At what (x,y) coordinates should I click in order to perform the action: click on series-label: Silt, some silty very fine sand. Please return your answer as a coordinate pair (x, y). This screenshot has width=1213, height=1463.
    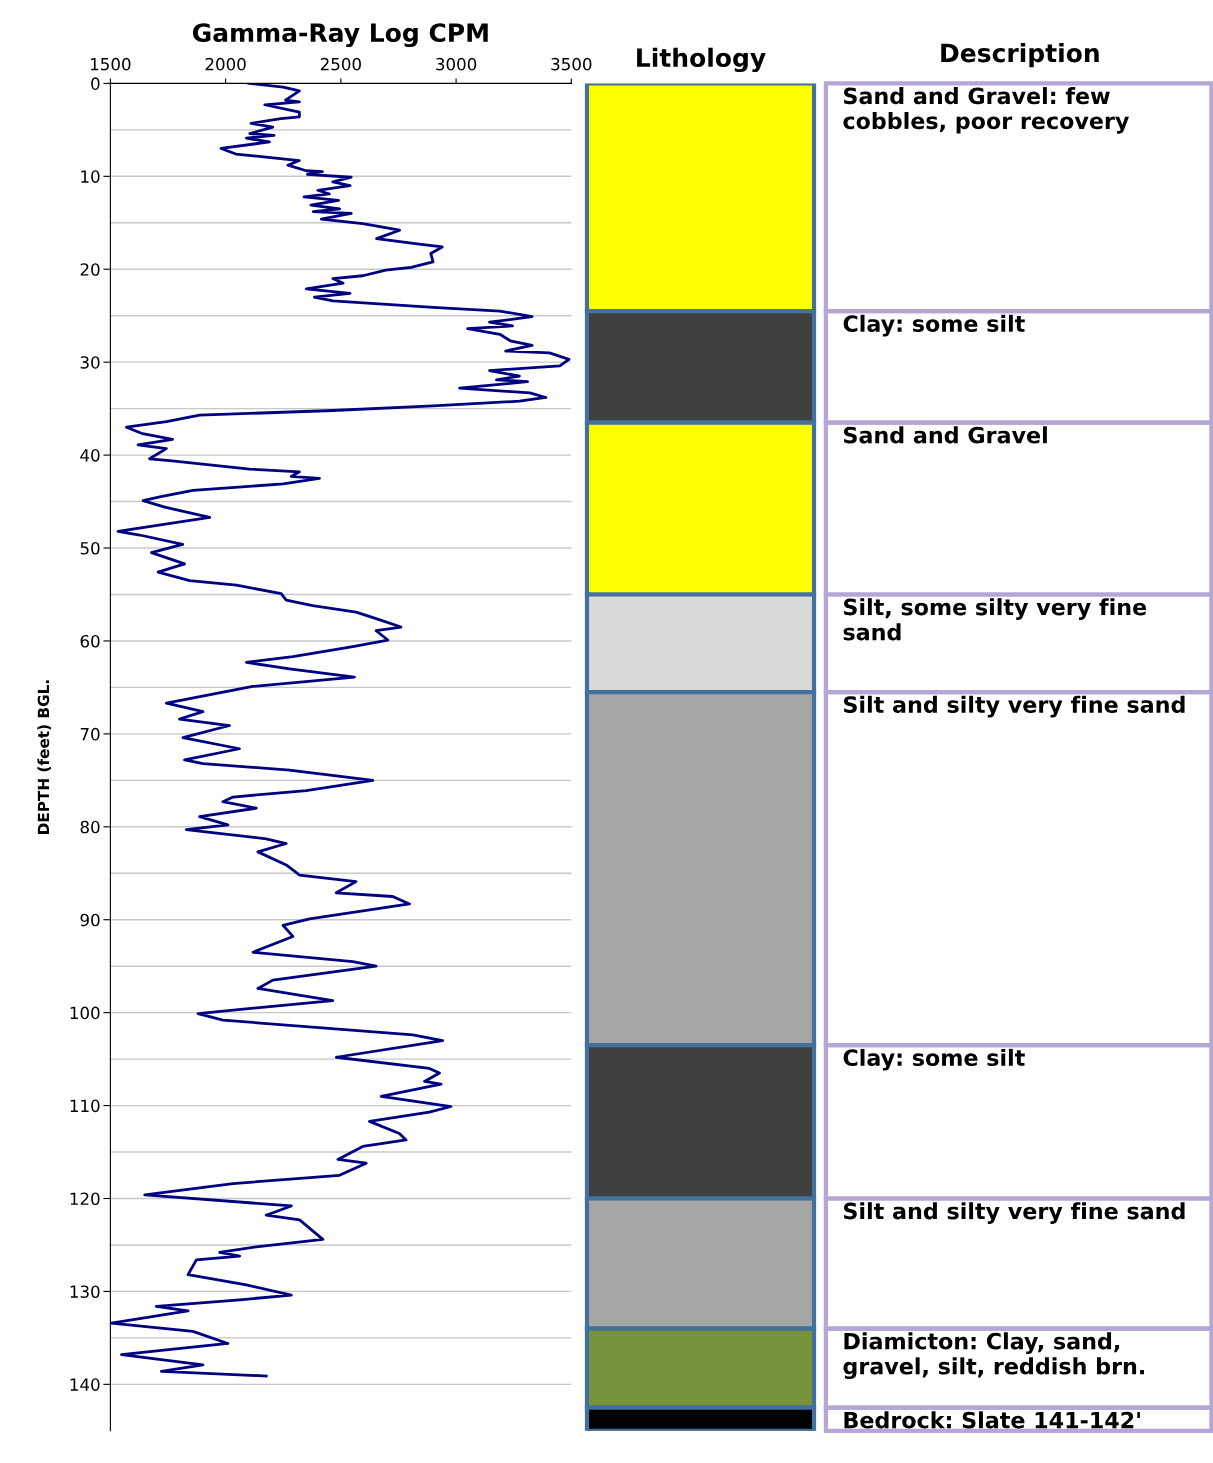
    Looking at the image, I should click on (995, 619).